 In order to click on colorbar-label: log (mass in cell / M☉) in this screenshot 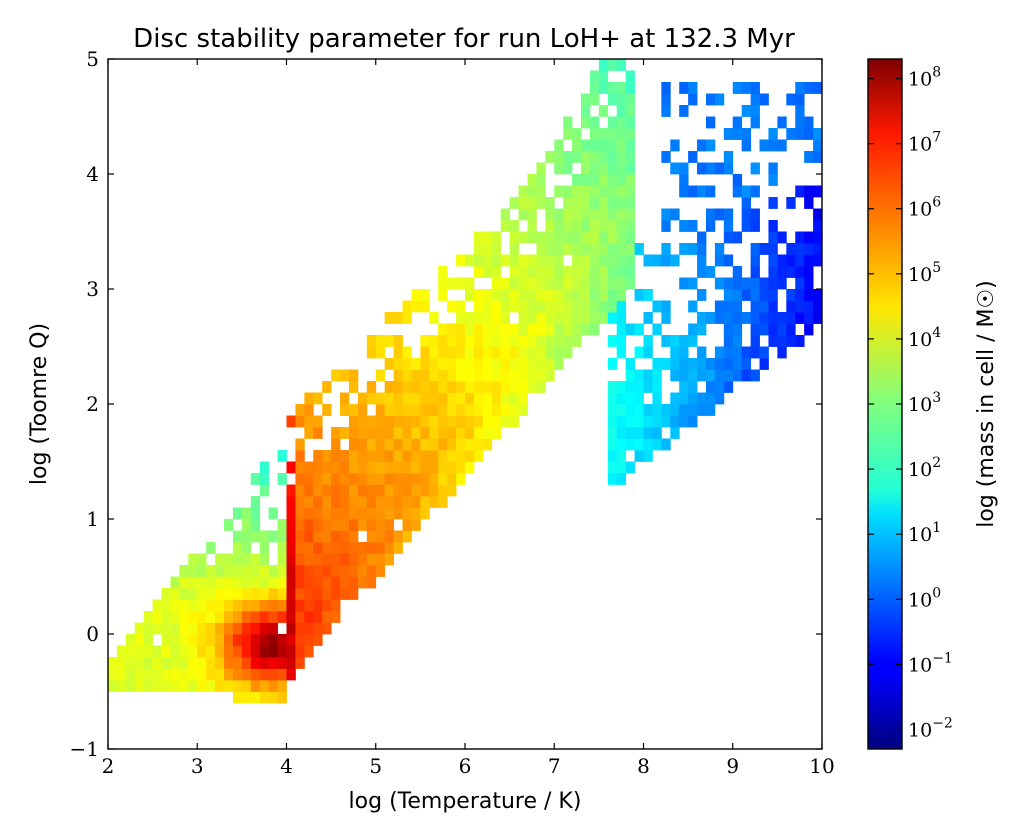, I will do `click(986, 404)`.